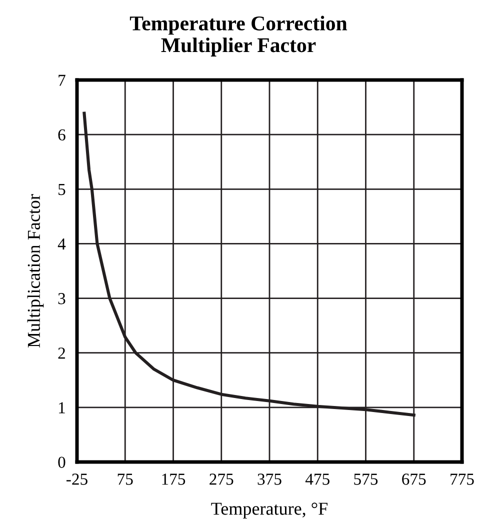 The width and height of the screenshot is (477, 526). What do you see at coordinates (62, 135) in the screenshot?
I see `y-tick-label: 6` at bounding box center [62, 135].